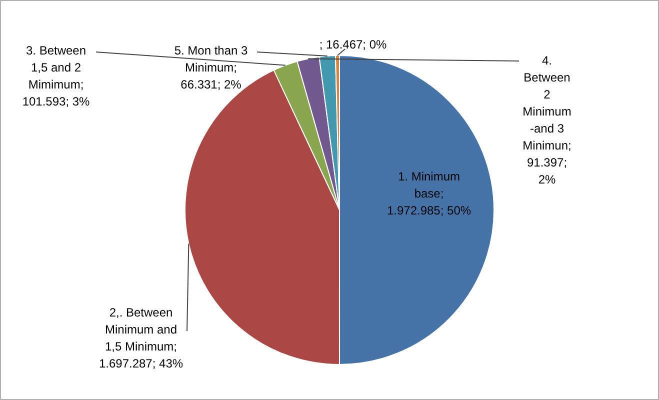  What do you see at coordinates (56, 75) in the screenshot?
I see `slice-label: 3. Between 1,5 and 2 Mimimum; 101.593; 3%` at bounding box center [56, 75].